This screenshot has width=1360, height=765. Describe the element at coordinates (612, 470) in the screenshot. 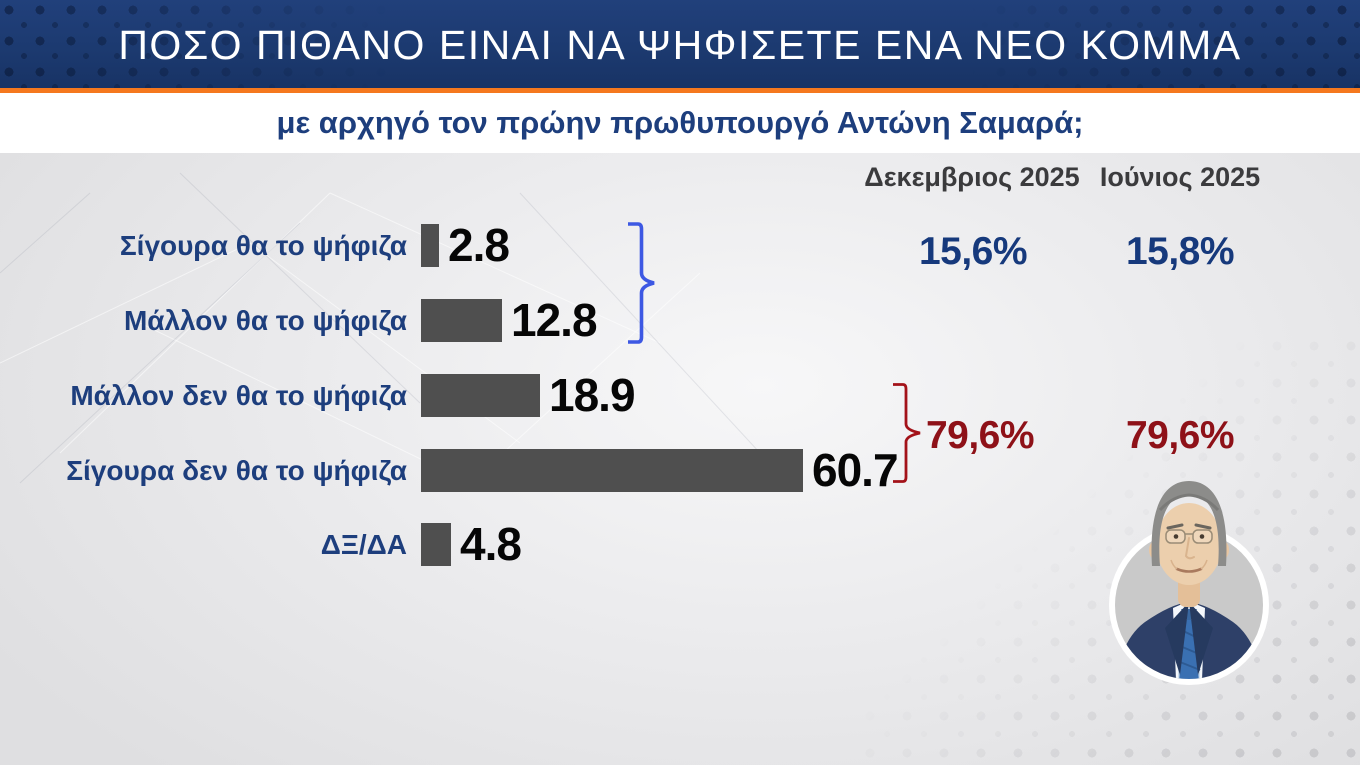

I see `bar-certain-no` at that location.